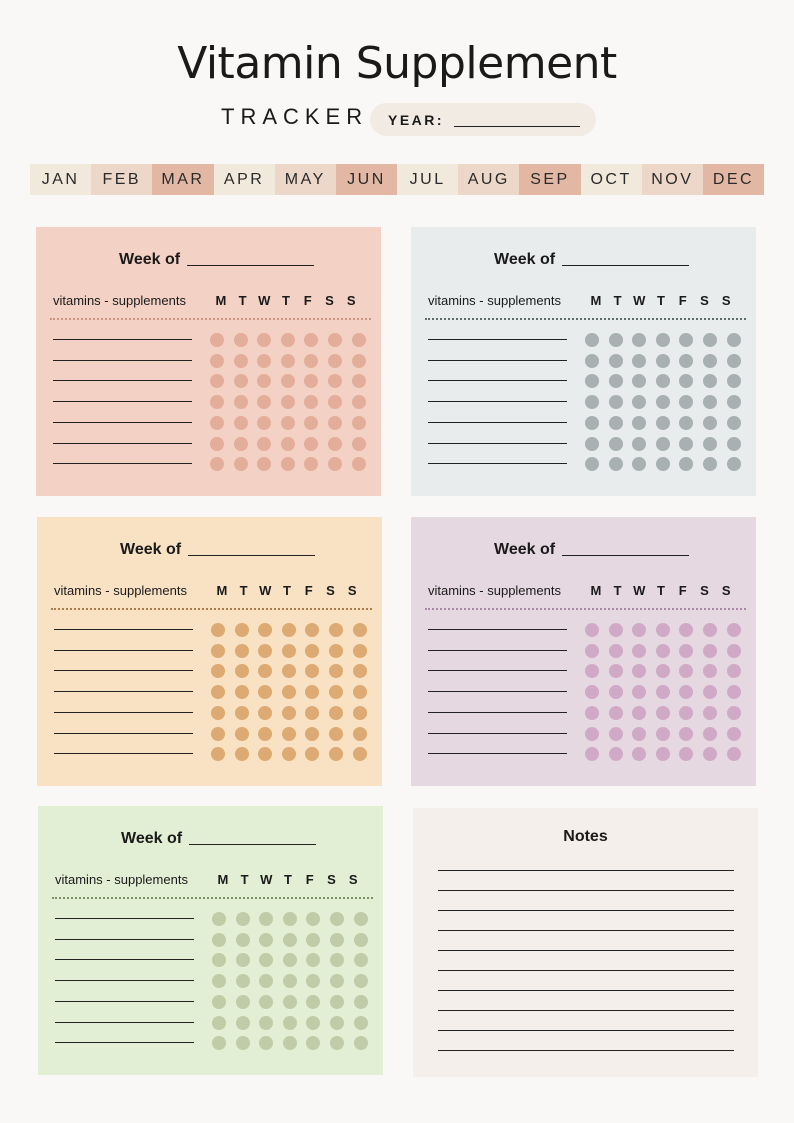 The image size is (794, 1123). Describe the element at coordinates (428, 179) in the screenshot. I see `month-jul: JUL` at that location.